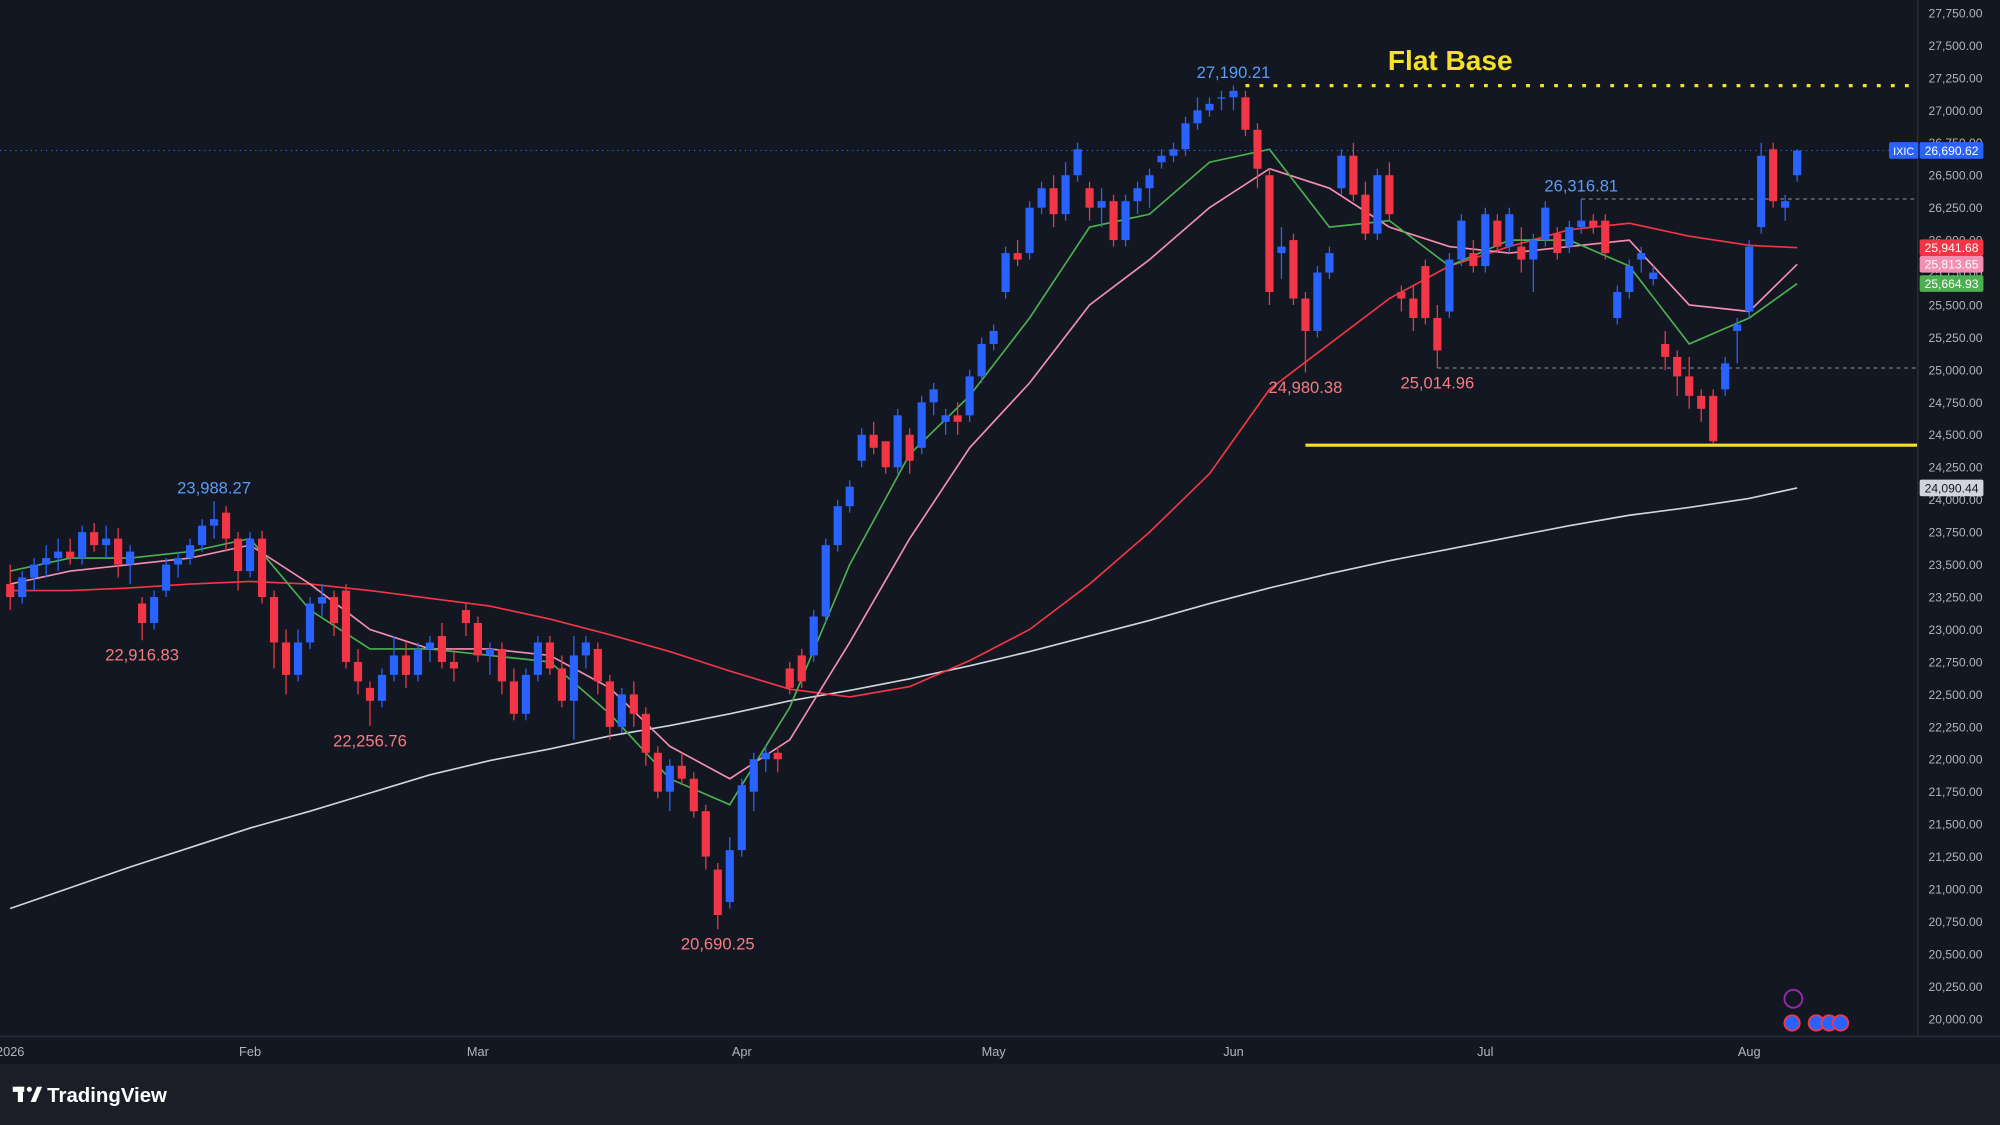 The height and width of the screenshot is (1125, 2000). What do you see at coordinates (1956, 890) in the screenshot?
I see `y-tick-label: 21,000.00` at bounding box center [1956, 890].